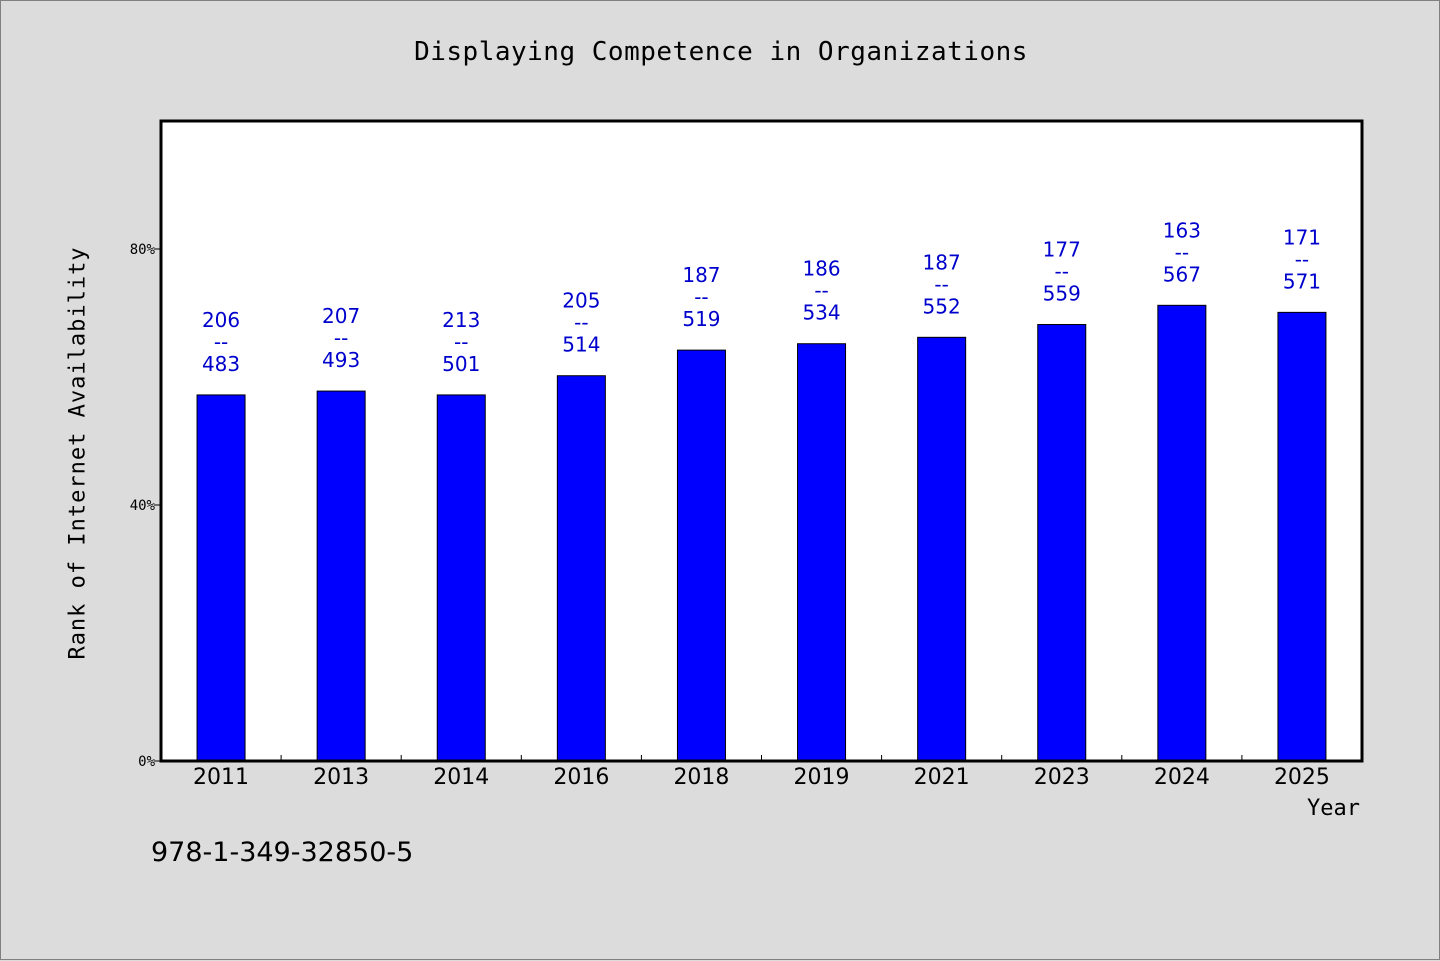  I want to click on y-tick-label: 40%, so click(143, 506).